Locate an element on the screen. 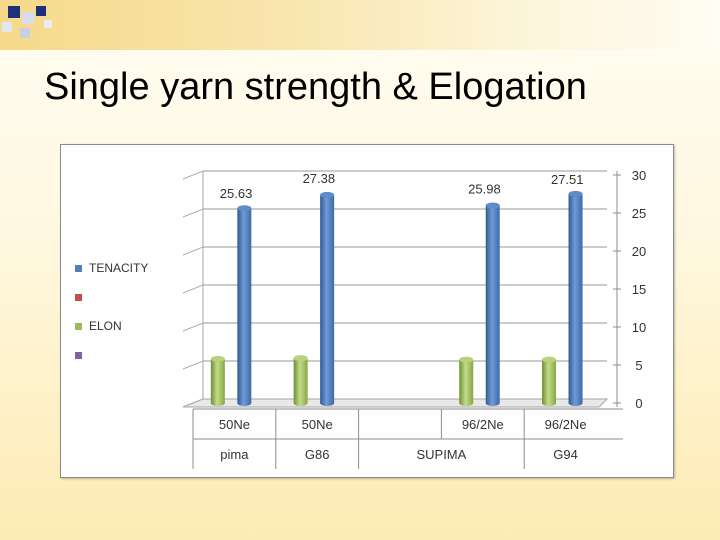  x-group-label: pima is located at coordinates (234, 454).